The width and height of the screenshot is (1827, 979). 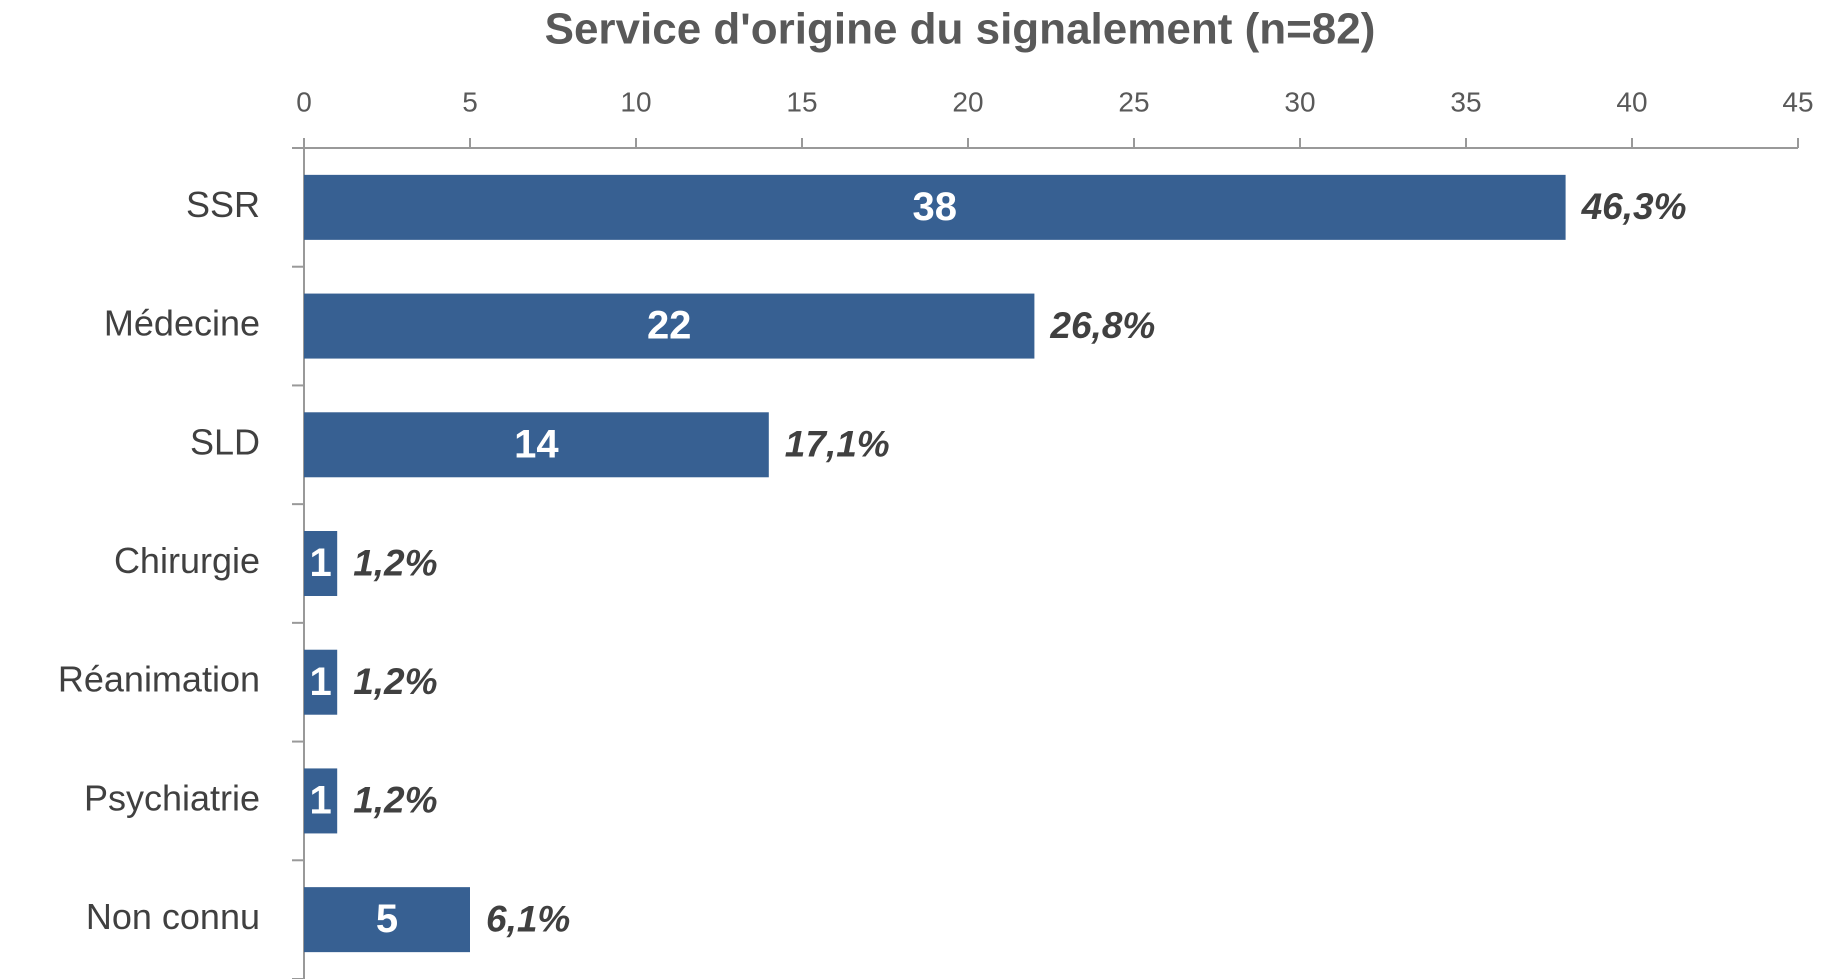 I want to click on x-tick-label: 40, so click(x=1631, y=101).